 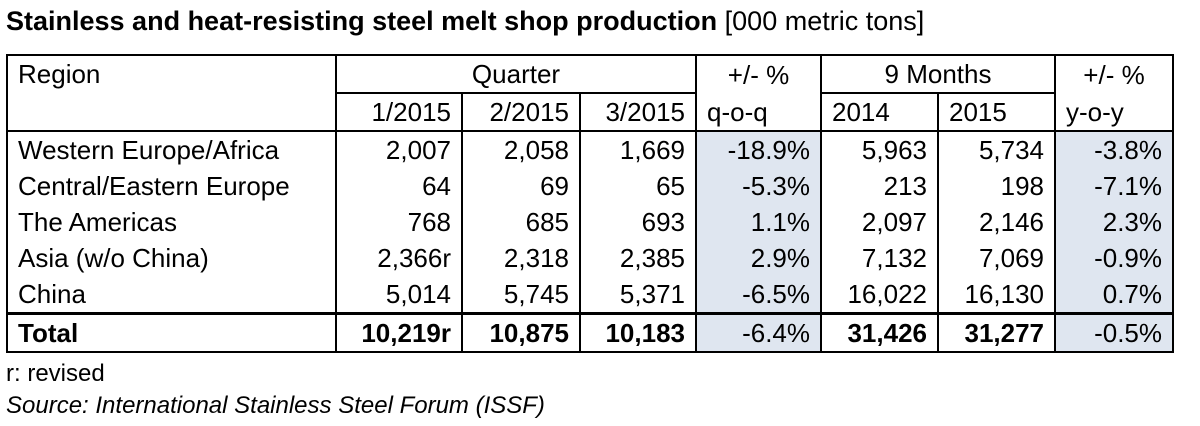 What do you see at coordinates (824, 21) in the screenshot?
I see `table-title-unit: [000 metric tons]` at bounding box center [824, 21].